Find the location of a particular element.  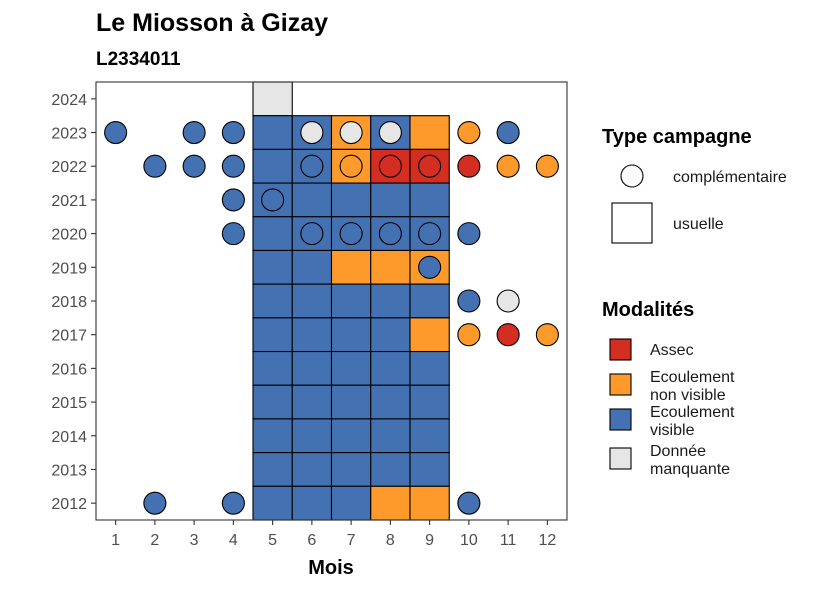

cell-2012-m6-ecoulement-visible is located at coordinates (312, 503).